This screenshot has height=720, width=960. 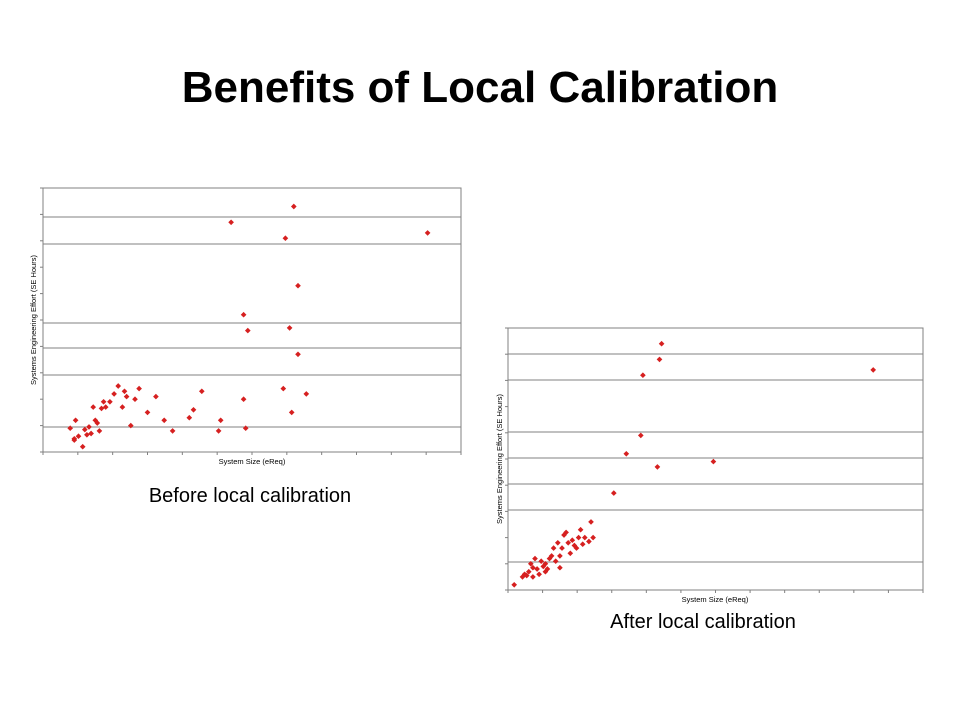 What do you see at coordinates (250, 496) in the screenshot?
I see `caption-before: Before local calibration` at bounding box center [250, 496].